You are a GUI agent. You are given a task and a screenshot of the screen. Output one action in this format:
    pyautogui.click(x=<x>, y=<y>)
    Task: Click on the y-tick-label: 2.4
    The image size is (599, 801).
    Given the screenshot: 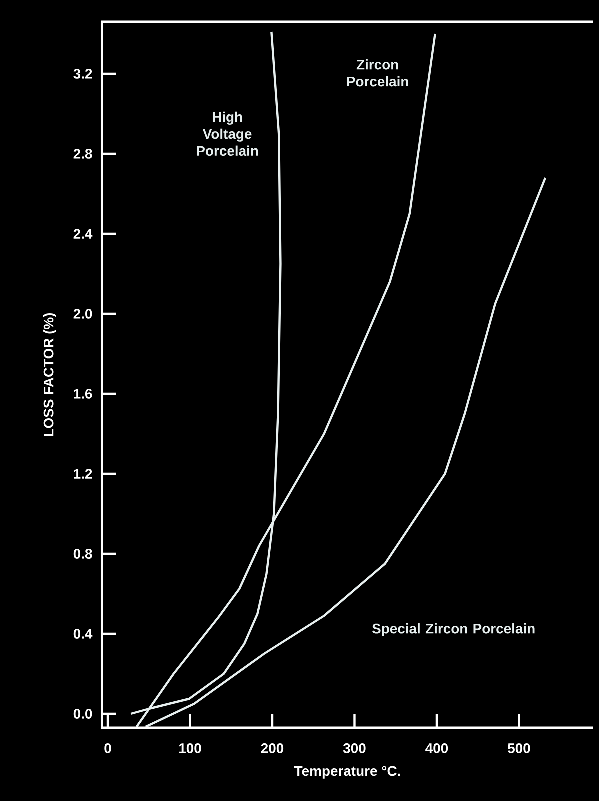 What is the action you would take?
    pyautogui.click(x=83, y=234)
    